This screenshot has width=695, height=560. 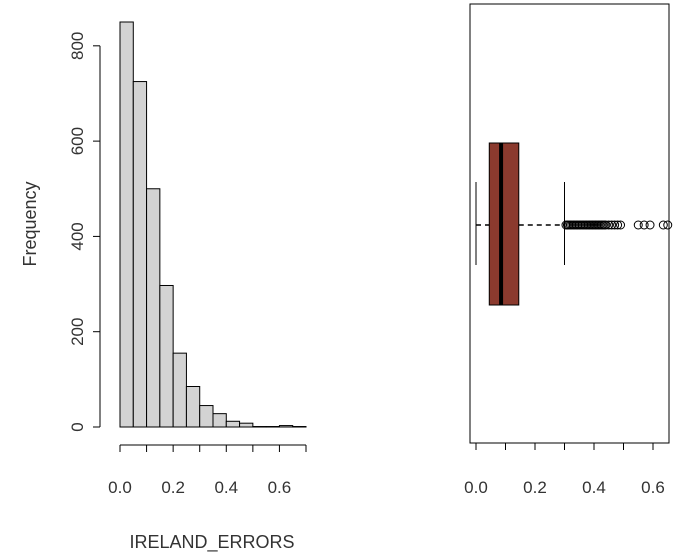 What do you see at coordinates (77, 46) in the screenshot?
I see `y-tick-label: 800` at bounding box center [77, 46].